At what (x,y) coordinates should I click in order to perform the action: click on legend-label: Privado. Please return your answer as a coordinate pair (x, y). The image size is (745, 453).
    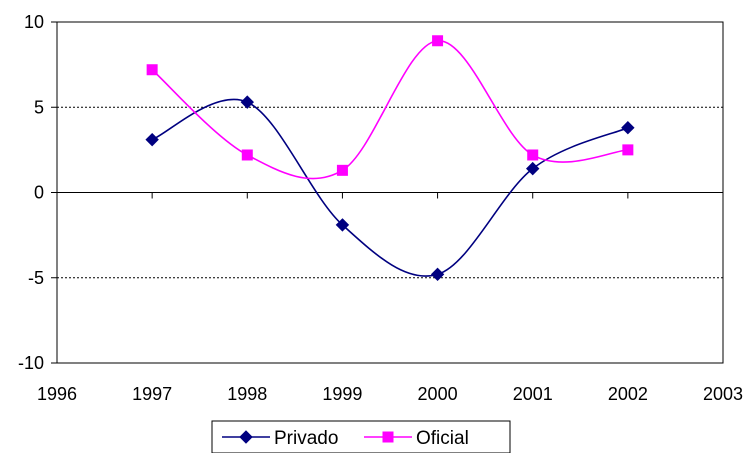
    Looking at the image, I should click on (306, 438).